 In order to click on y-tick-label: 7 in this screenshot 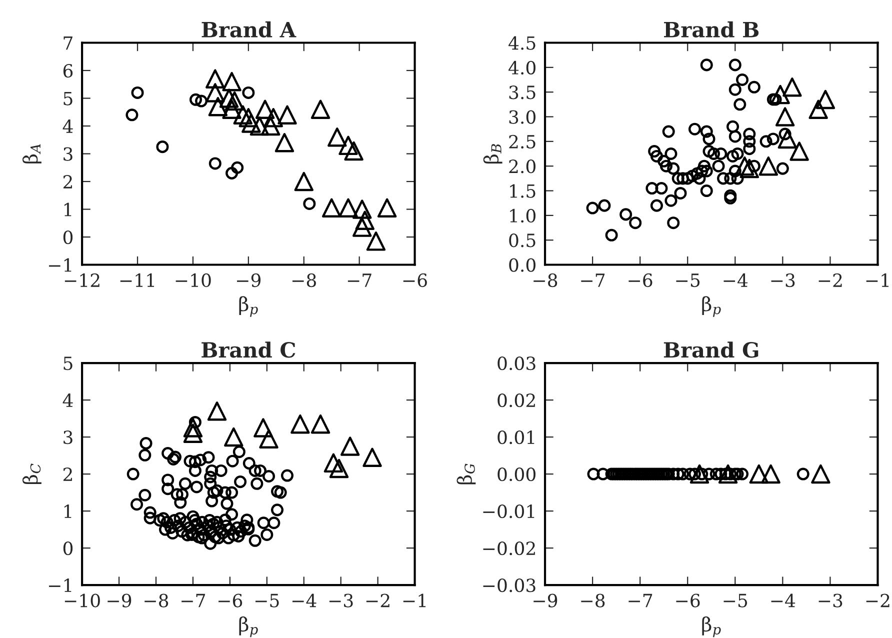, I will do `click(68, 43)`.